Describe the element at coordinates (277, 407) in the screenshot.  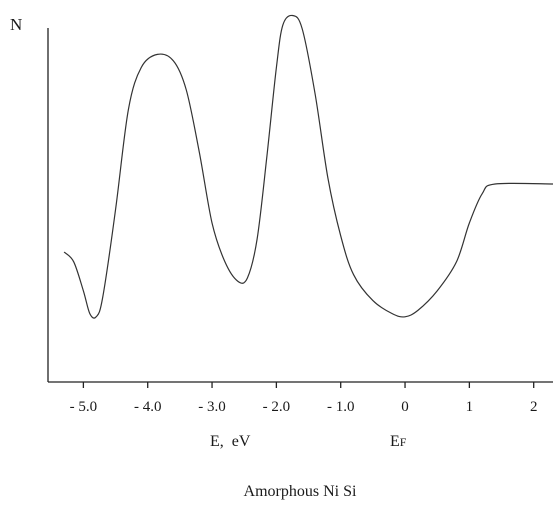
I see `x-tick-label: - 2.0` at that location.